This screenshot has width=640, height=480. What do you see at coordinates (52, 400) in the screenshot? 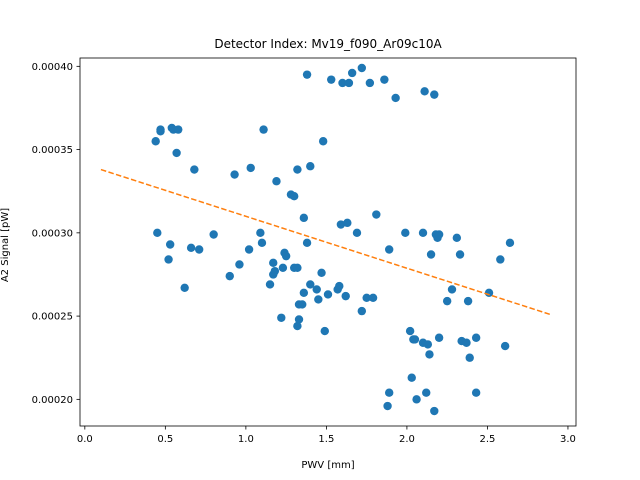
I see `y-tick-label: 0.00020` at bounding box center [52, 400].